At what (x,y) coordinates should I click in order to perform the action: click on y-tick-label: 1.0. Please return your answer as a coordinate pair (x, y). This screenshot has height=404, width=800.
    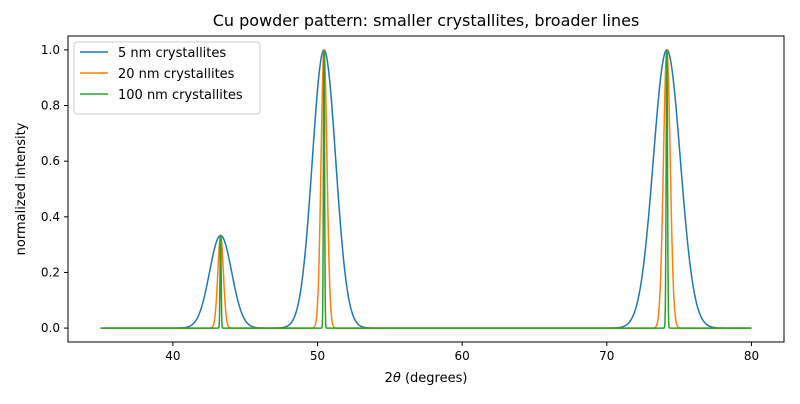
    Looking at the image, I should click on (50, 50).